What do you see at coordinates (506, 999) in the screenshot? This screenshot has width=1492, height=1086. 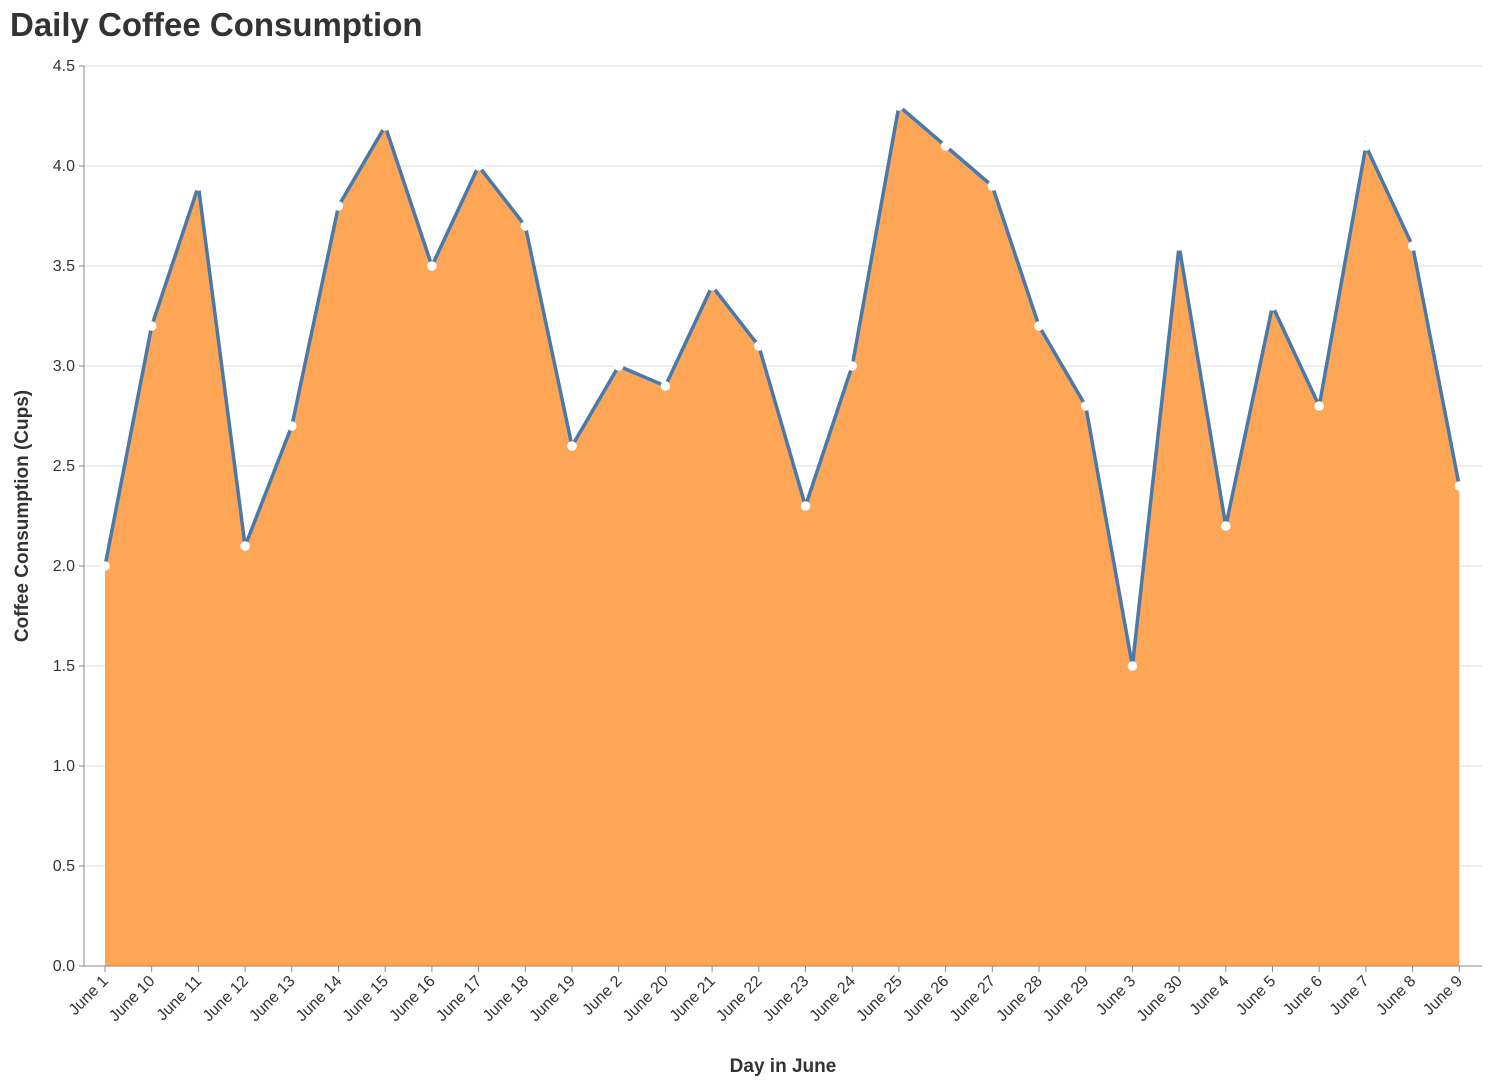 I see `x-tick-label: June 18` at bounding box center [506, 999].